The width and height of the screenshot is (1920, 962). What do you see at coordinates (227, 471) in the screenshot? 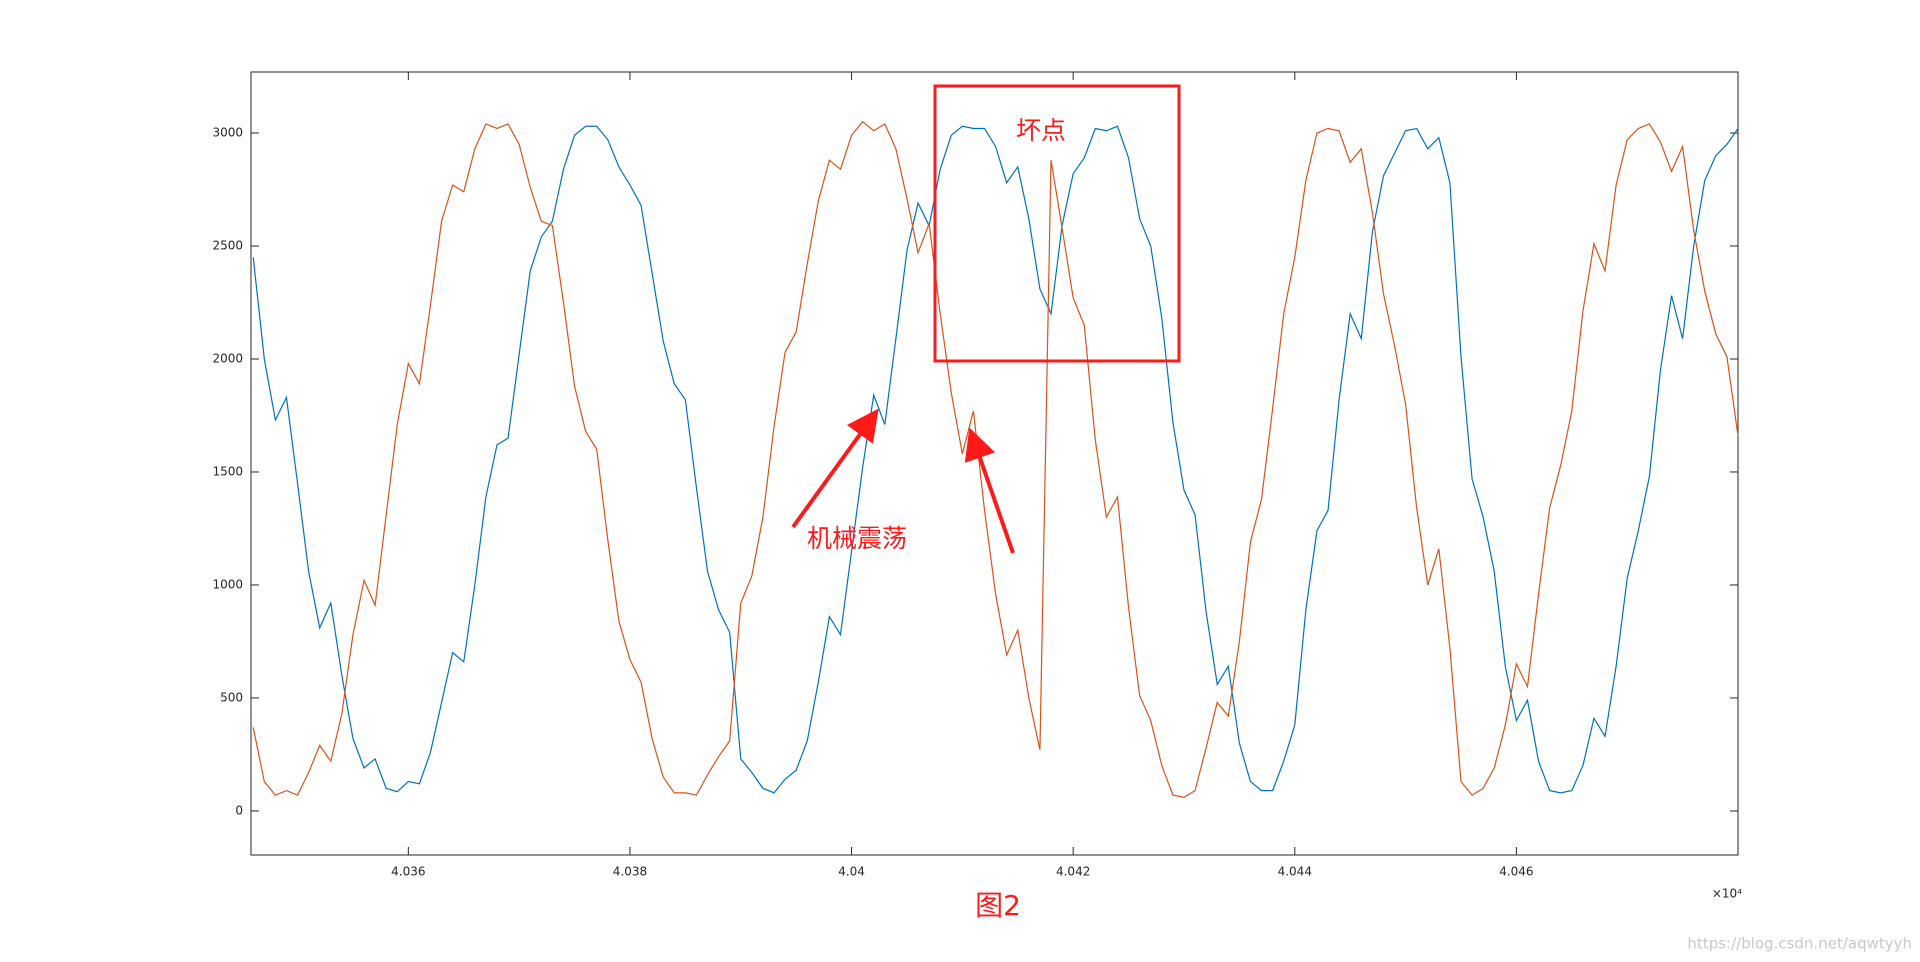
I see `y-tick-label: 1500` at bounding box center [227, 471].